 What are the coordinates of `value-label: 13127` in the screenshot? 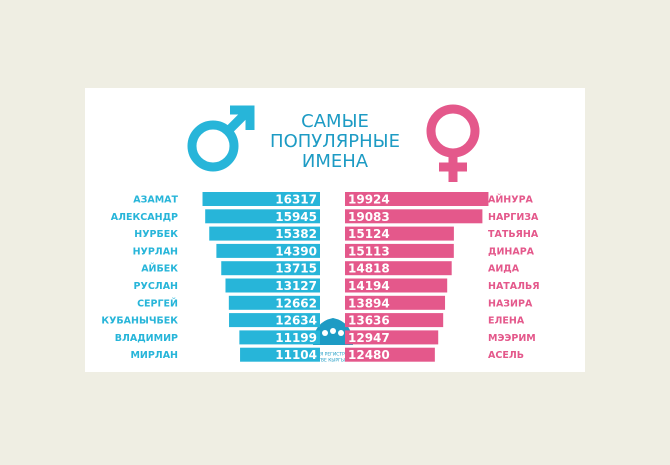 It's located at (296, 286).